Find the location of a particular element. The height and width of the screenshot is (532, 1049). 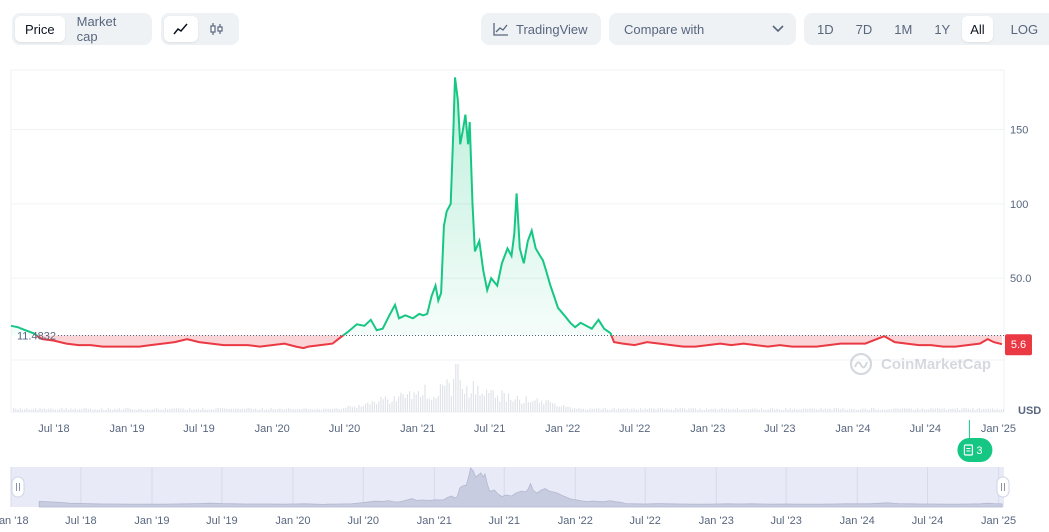

candlestick-button is located at coordinates (217, 29).